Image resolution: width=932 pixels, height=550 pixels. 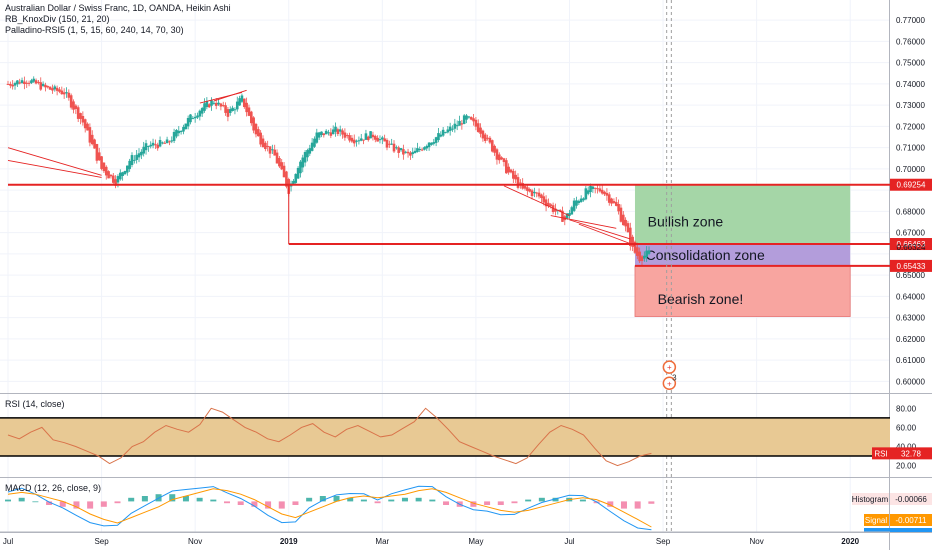 I want to click on signal-tag-name: Signal, so click(x=876, y=520).